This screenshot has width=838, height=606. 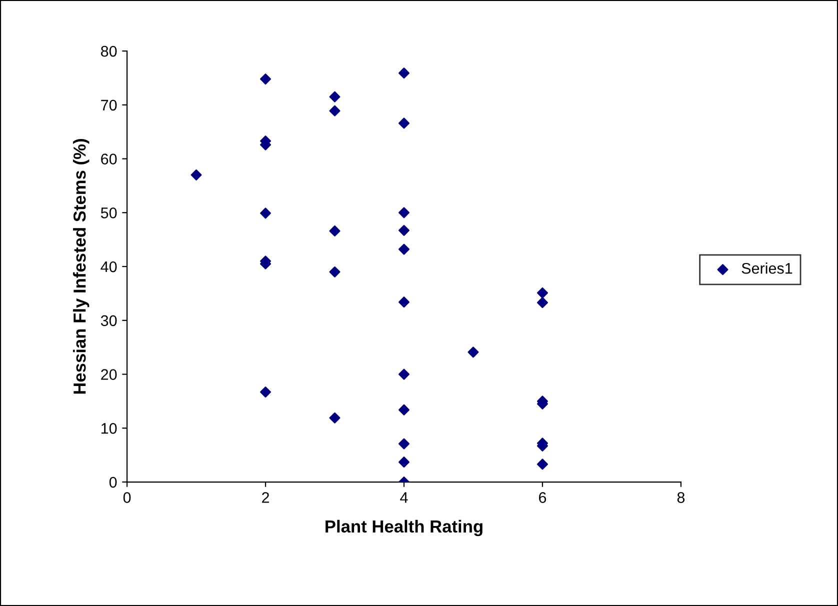 I want to click on y-tick-label: 60, so click(x=109, y=159).